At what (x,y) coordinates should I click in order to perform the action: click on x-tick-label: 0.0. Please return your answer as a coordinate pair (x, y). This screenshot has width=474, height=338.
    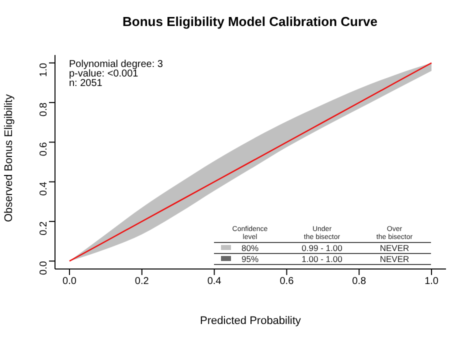
    Looking at the image, I should click on (69, 282).